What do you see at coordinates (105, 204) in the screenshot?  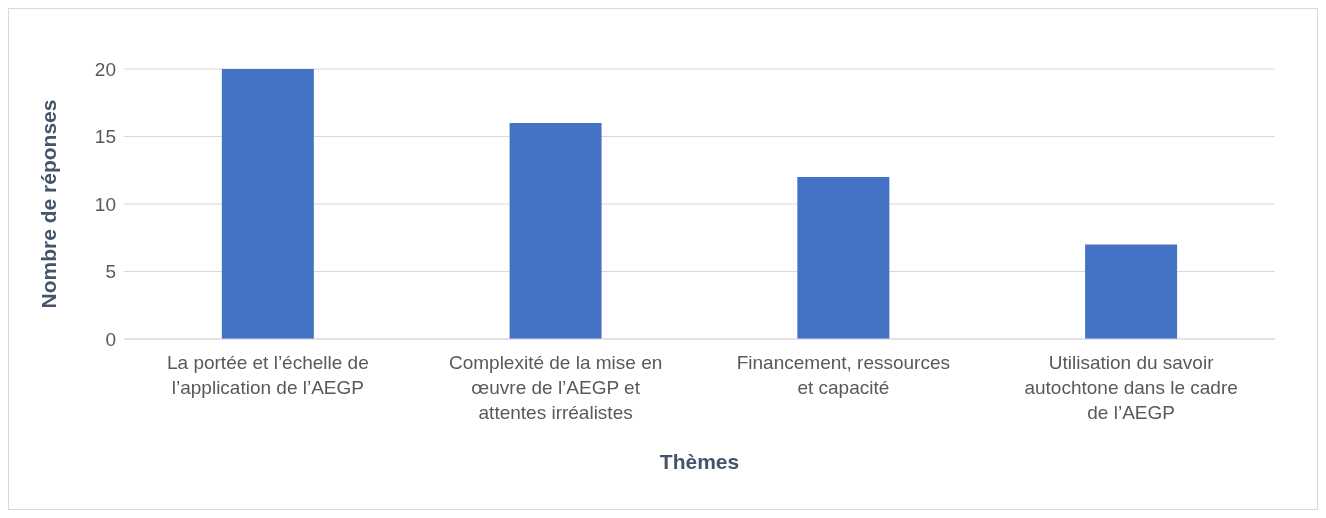 I see `y-tick-label: 10` at bounding box center [105, 204].